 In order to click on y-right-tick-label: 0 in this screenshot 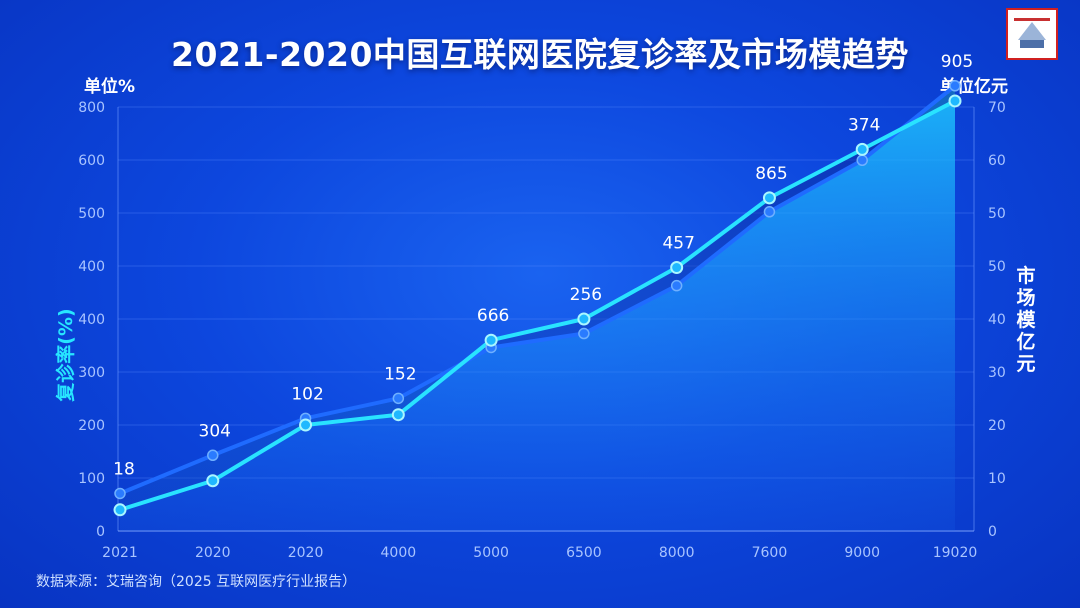, I will do `click(992, 532)`.